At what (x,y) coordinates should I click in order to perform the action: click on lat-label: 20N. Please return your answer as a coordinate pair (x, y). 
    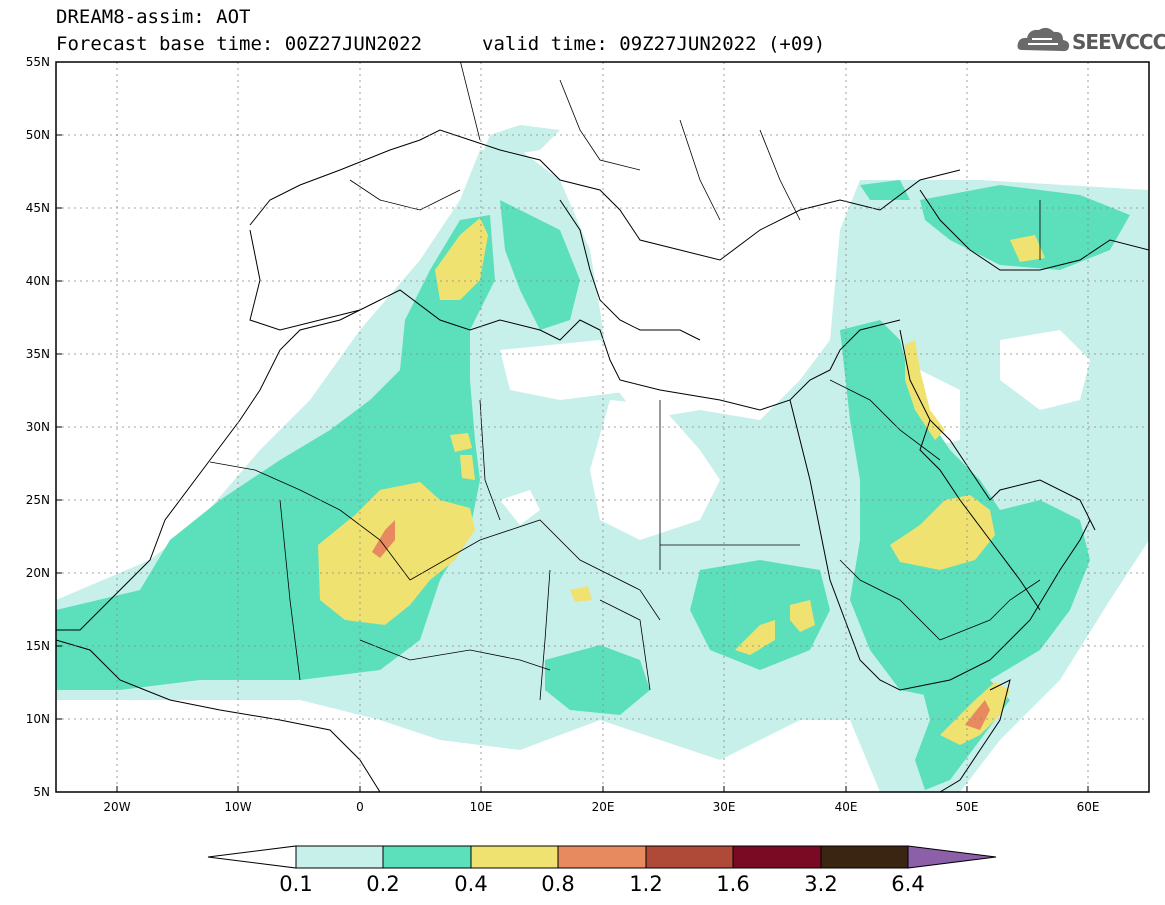
    Looking at the image, I should click on (37, 573).